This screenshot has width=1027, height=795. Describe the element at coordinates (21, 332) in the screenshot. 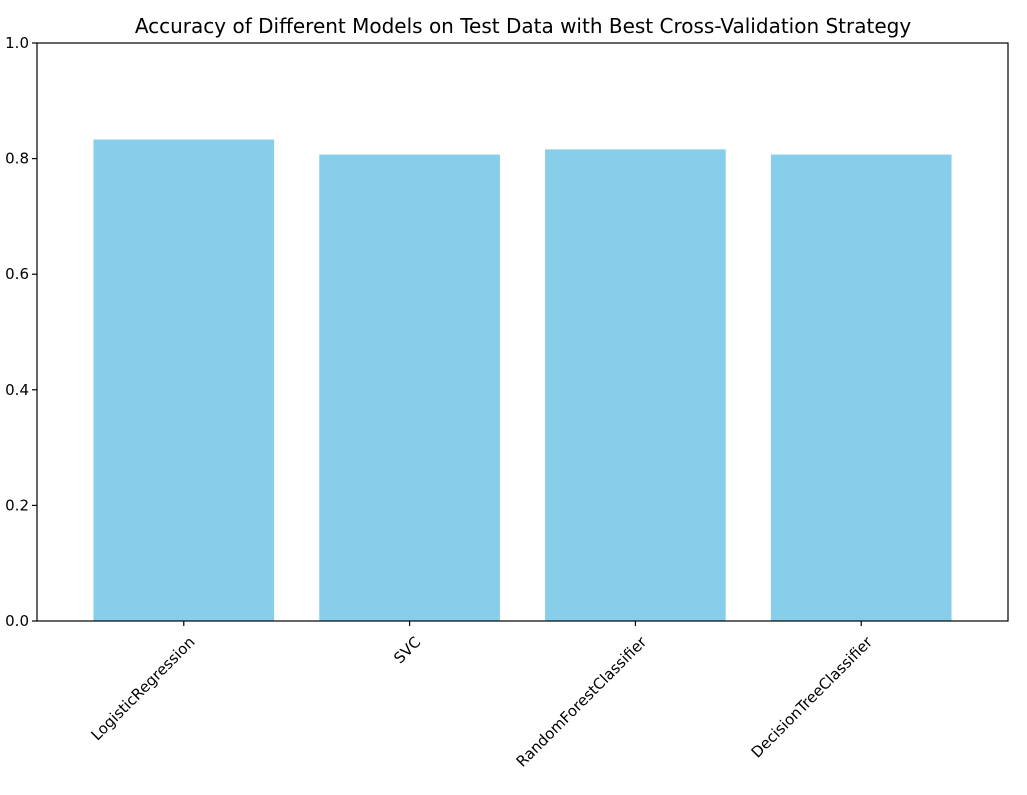

I see `y-axis: 0.0 0.2 0.4 0.6 0.8 1.0` at that location.